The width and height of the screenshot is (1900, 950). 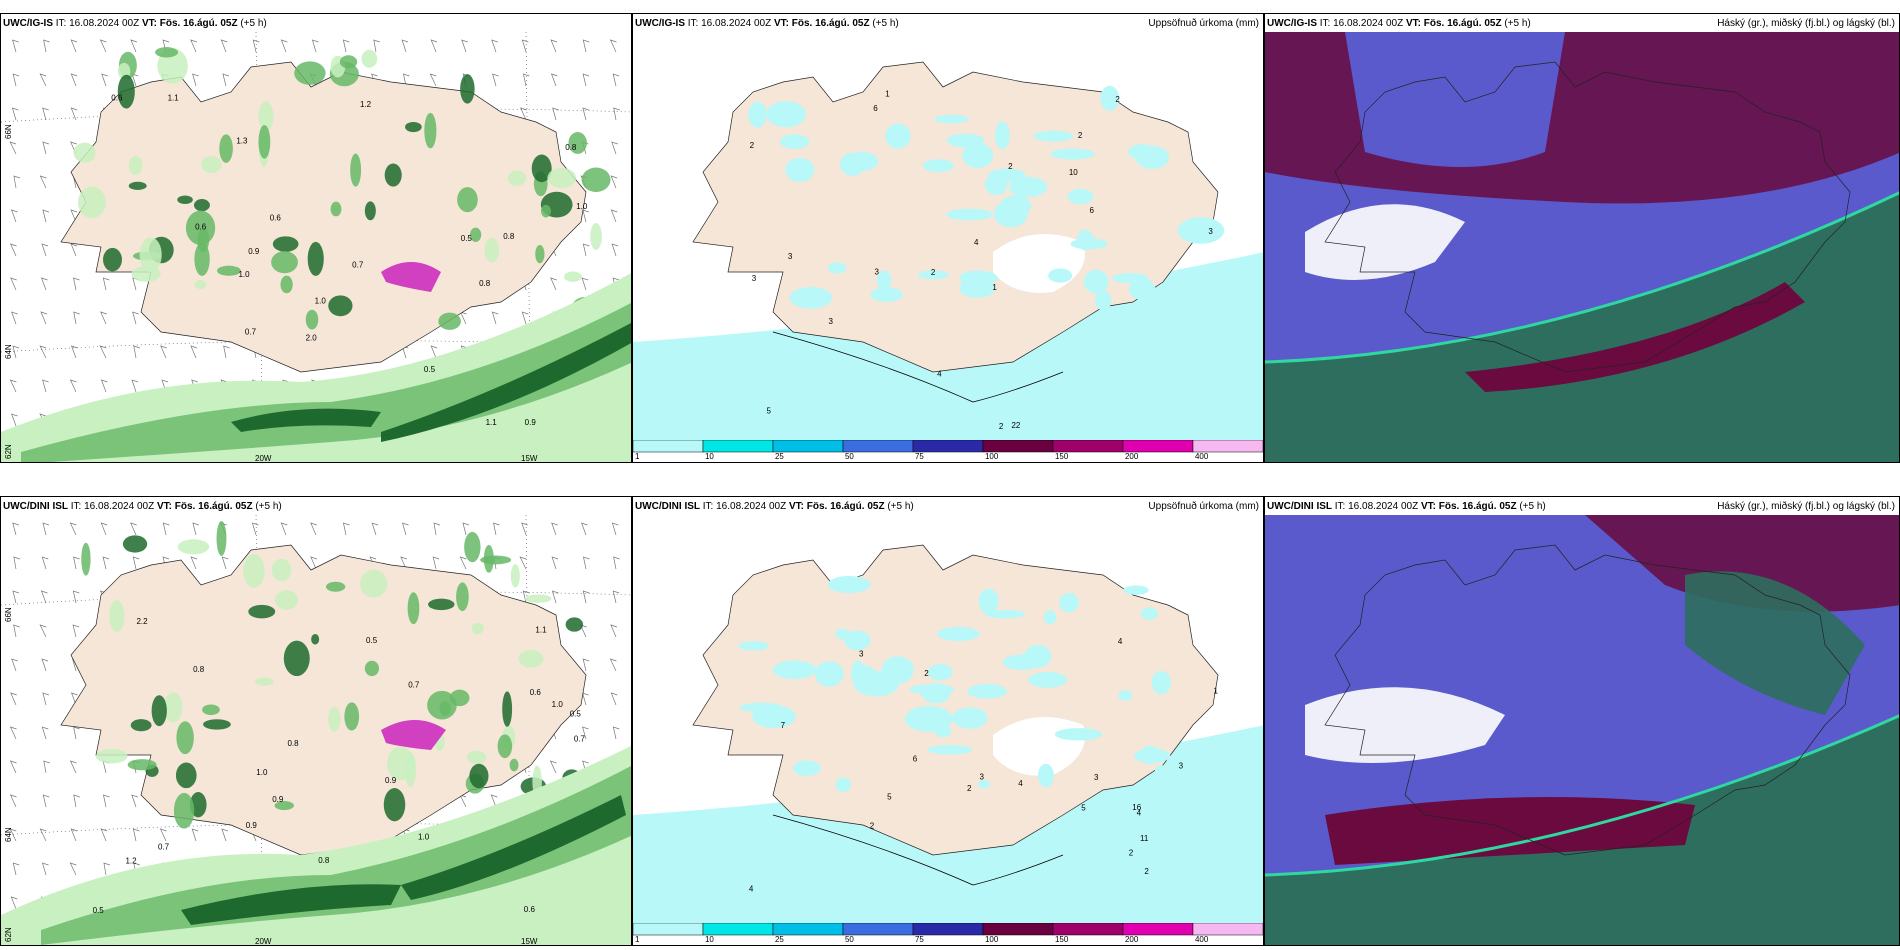 I want to click on colorbar-tick-label: 1, so click(x=637, y=456).